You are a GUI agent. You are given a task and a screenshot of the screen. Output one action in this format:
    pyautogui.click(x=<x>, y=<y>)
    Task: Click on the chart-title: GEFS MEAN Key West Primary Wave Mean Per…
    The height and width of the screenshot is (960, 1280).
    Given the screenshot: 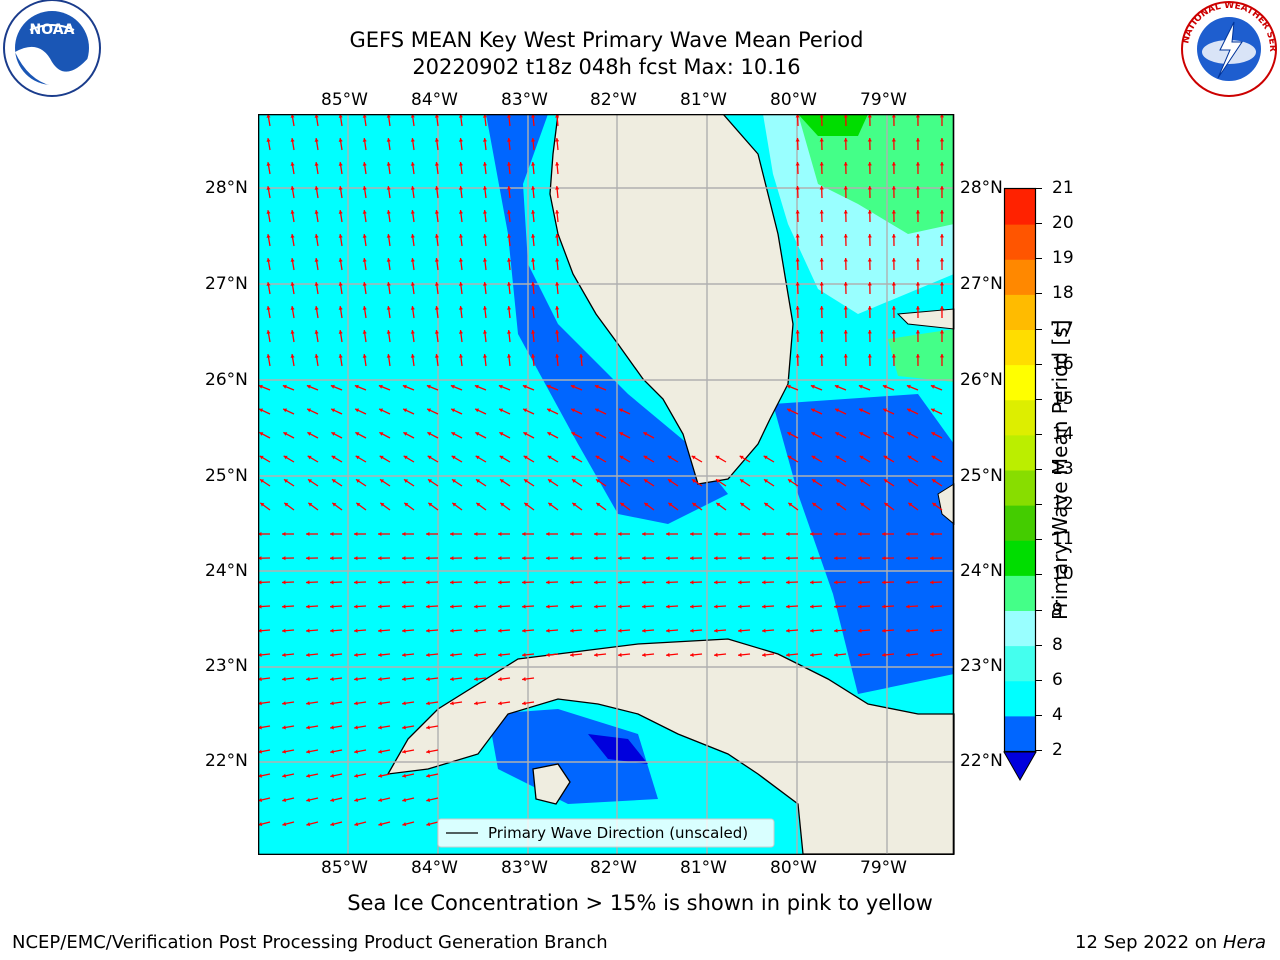 What is the action you would take?
    pyautogui.click(x=606, y=40)
    